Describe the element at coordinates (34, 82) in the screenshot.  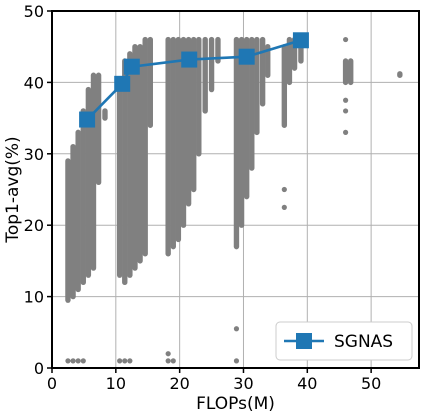
I see `y-tick-label: 40` at that location.